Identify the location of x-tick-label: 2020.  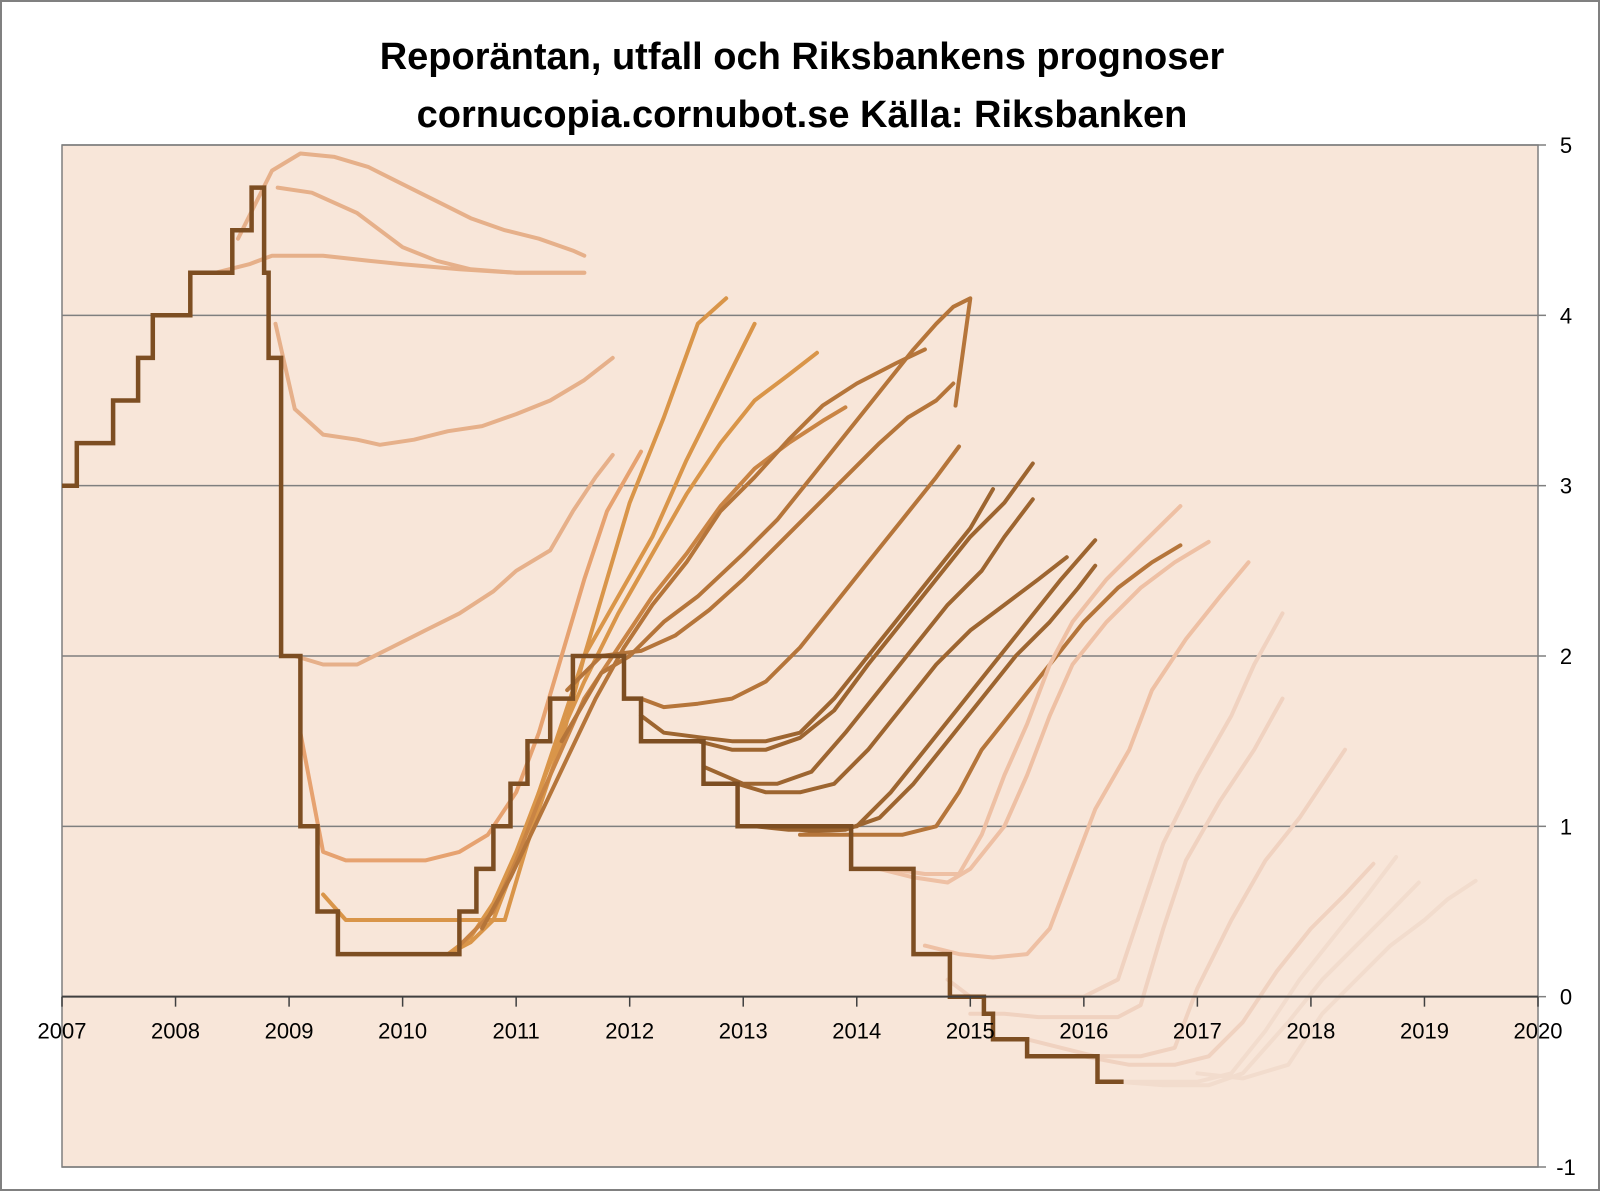
(1538, 1031).